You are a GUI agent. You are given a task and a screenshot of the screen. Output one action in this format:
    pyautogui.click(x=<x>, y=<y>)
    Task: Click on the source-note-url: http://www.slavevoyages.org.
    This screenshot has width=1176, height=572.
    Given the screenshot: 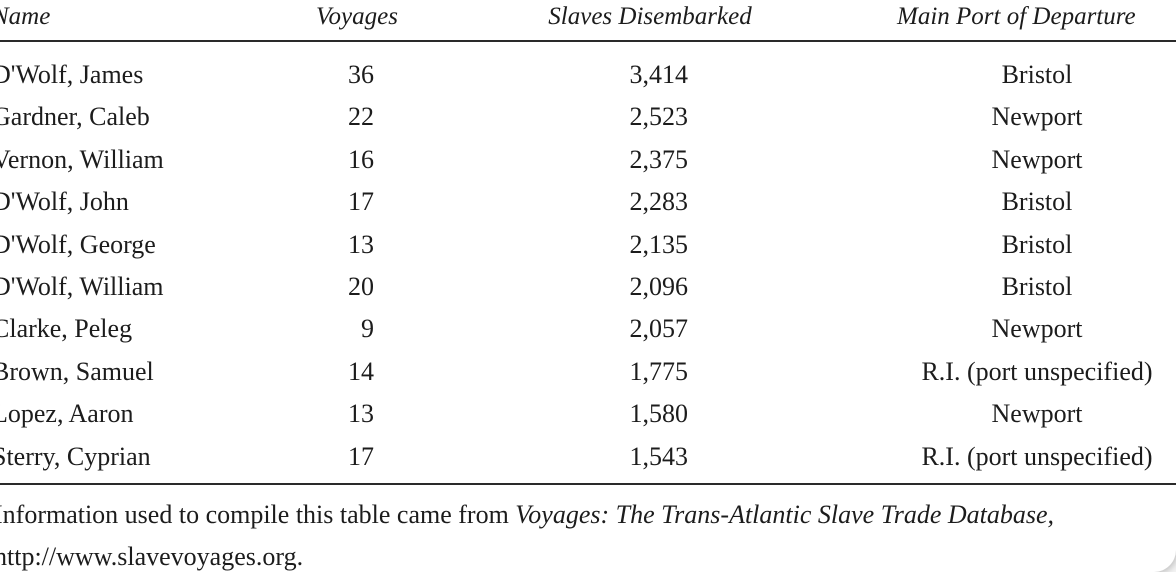 What is the action you would take?
    pyautogui.click(x=152, y=556)
    